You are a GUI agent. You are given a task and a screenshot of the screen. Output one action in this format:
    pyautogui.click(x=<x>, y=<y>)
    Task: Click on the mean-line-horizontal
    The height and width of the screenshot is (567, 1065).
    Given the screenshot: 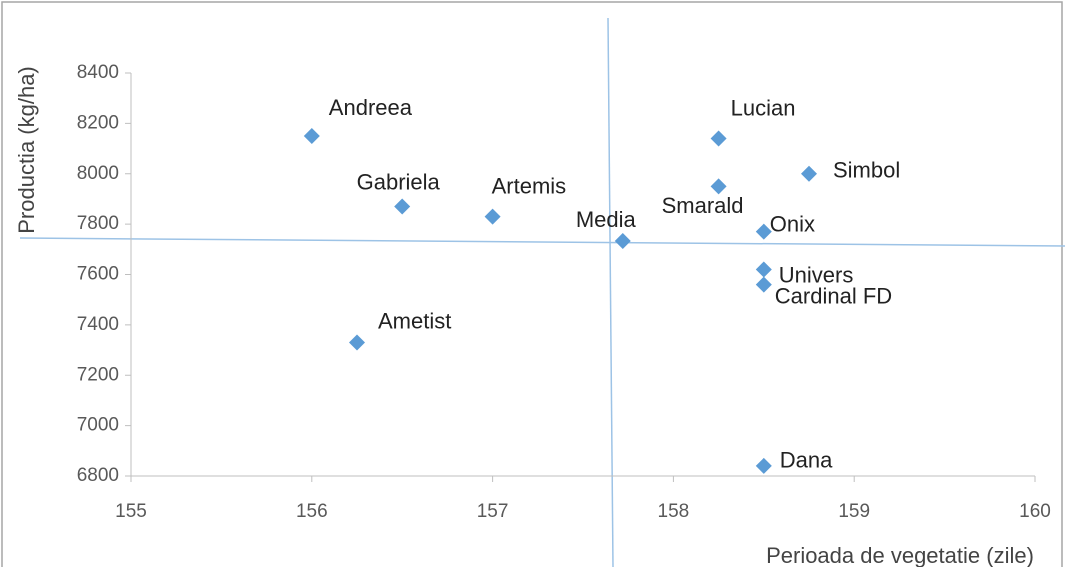 What is the action you would take?
    pyautogui.click(x=542, y=242)
    